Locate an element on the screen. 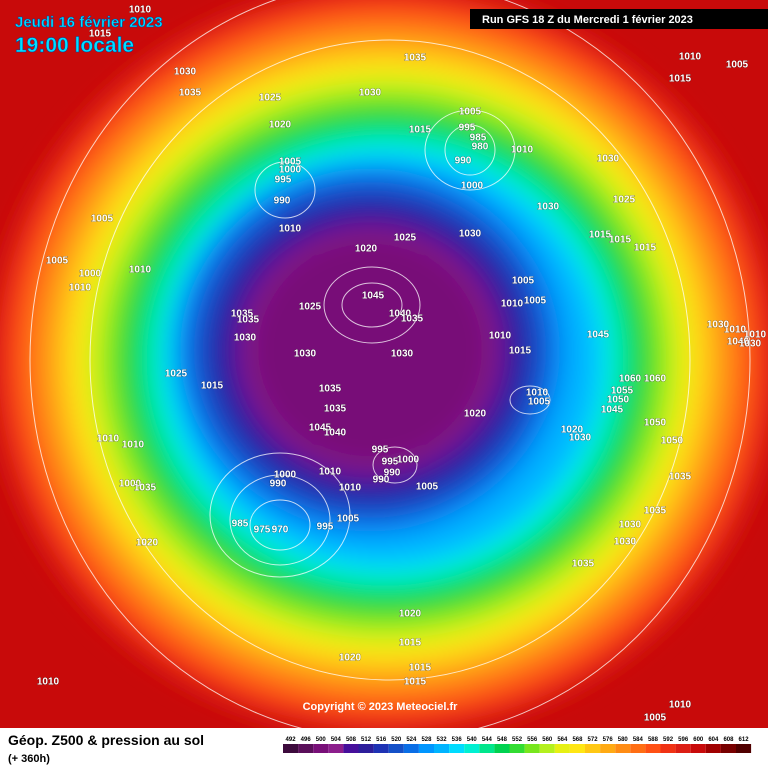  pressure-label: 1060 is located at coordinates (655, 379).